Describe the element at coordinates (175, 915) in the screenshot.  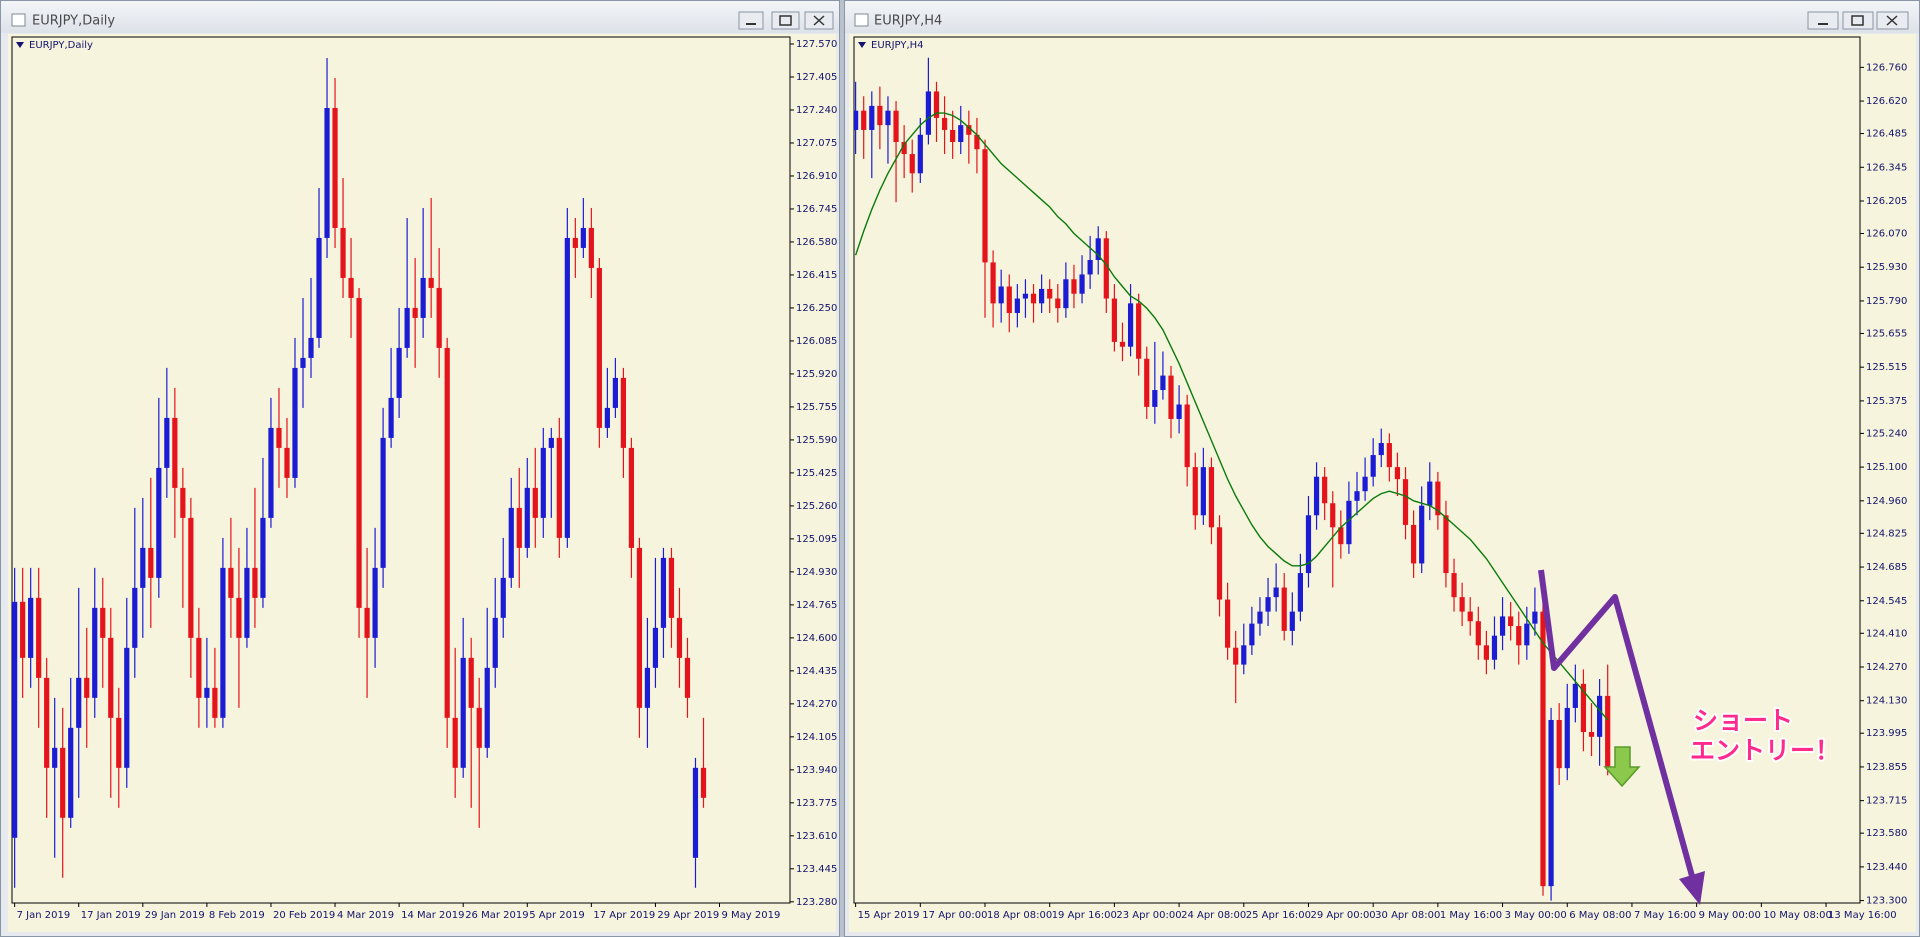
I see `x-tick-label: 29 Jan 2019` at that location.